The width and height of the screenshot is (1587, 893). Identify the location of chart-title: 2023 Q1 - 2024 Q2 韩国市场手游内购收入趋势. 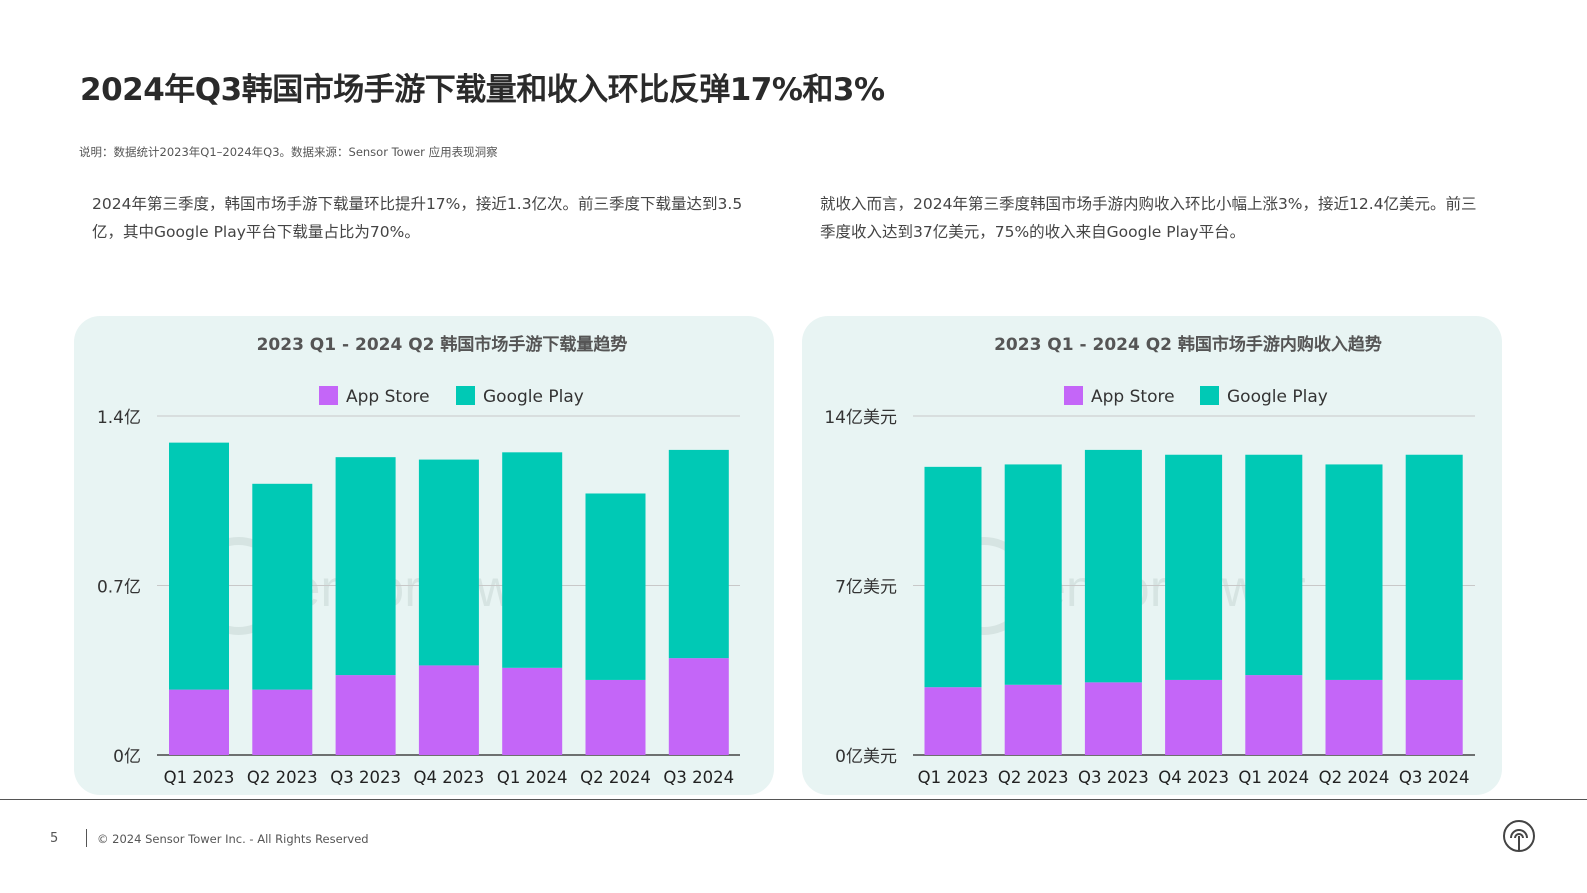
(1188, 344).